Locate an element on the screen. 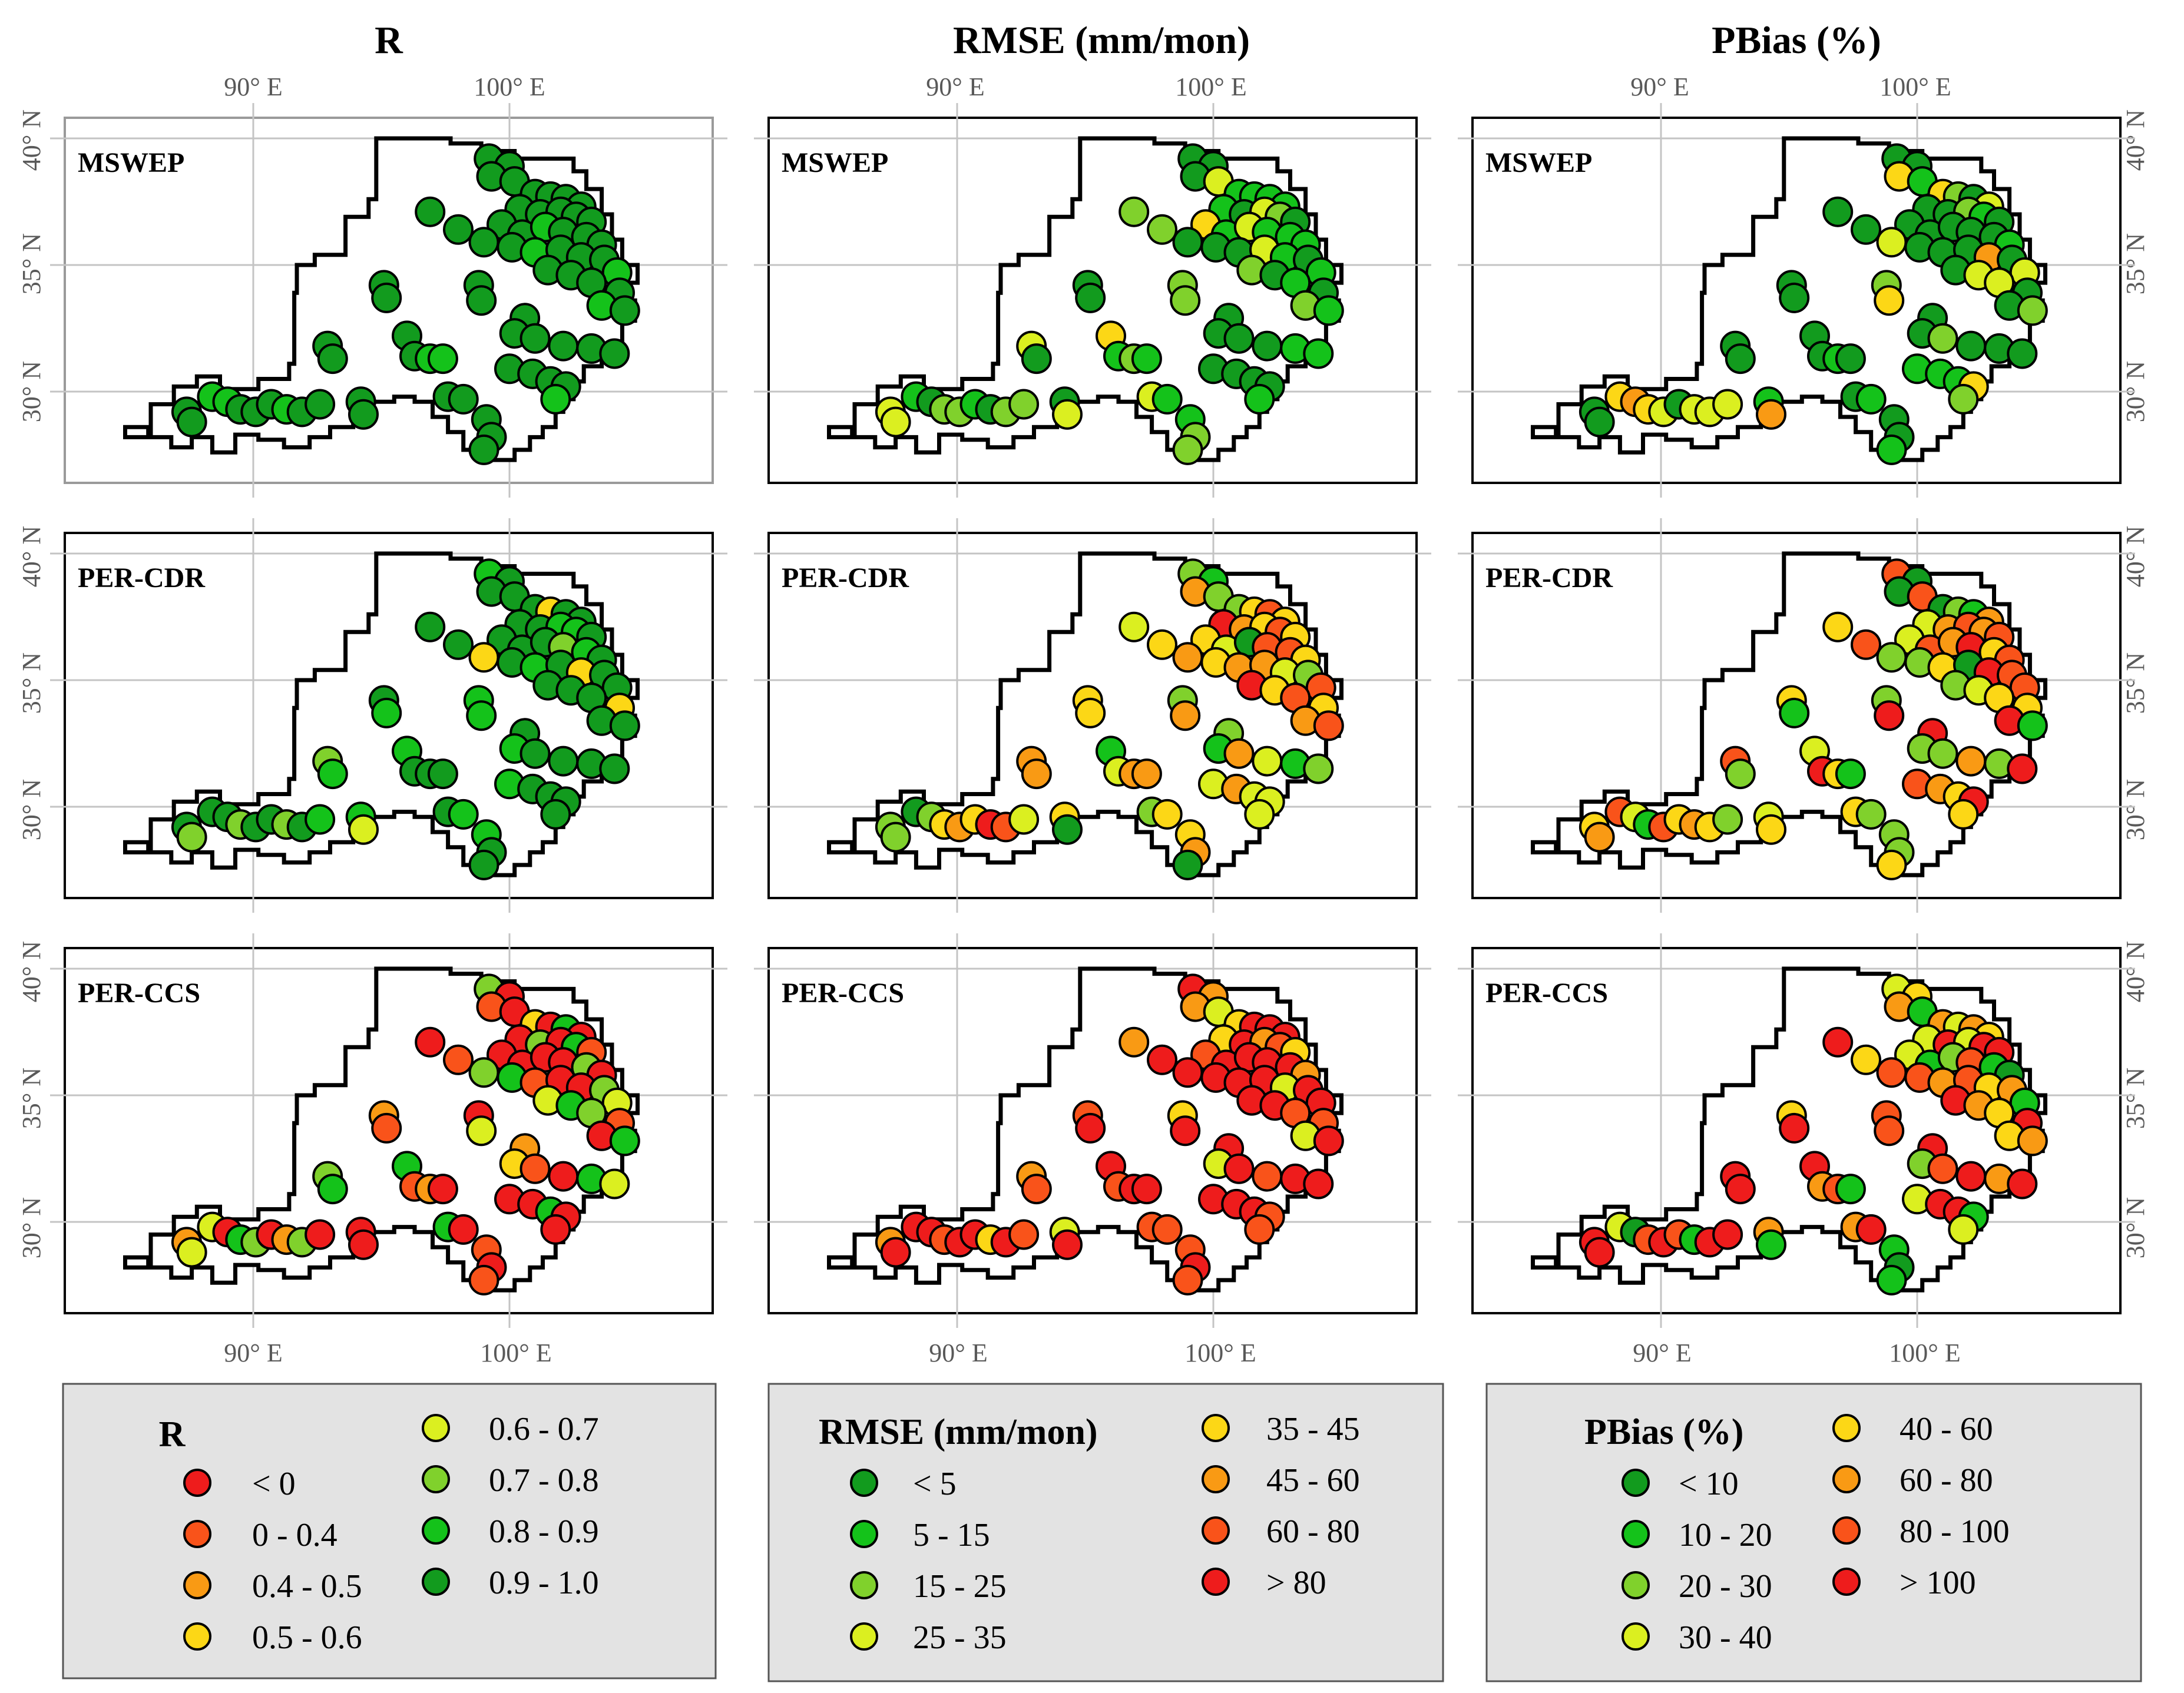 This screenshot has width=2184, height=1693. legend-entry-label: 0.4 - 0.5 is located at coordinates (307, 1586).